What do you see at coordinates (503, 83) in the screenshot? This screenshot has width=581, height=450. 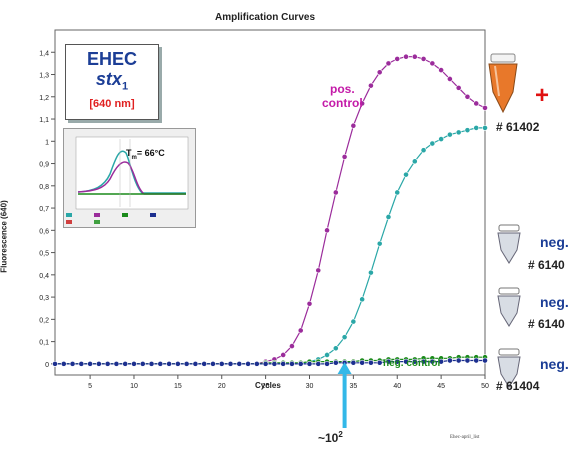 I see `tube-orange-icon` at bounding box center [503, 83].